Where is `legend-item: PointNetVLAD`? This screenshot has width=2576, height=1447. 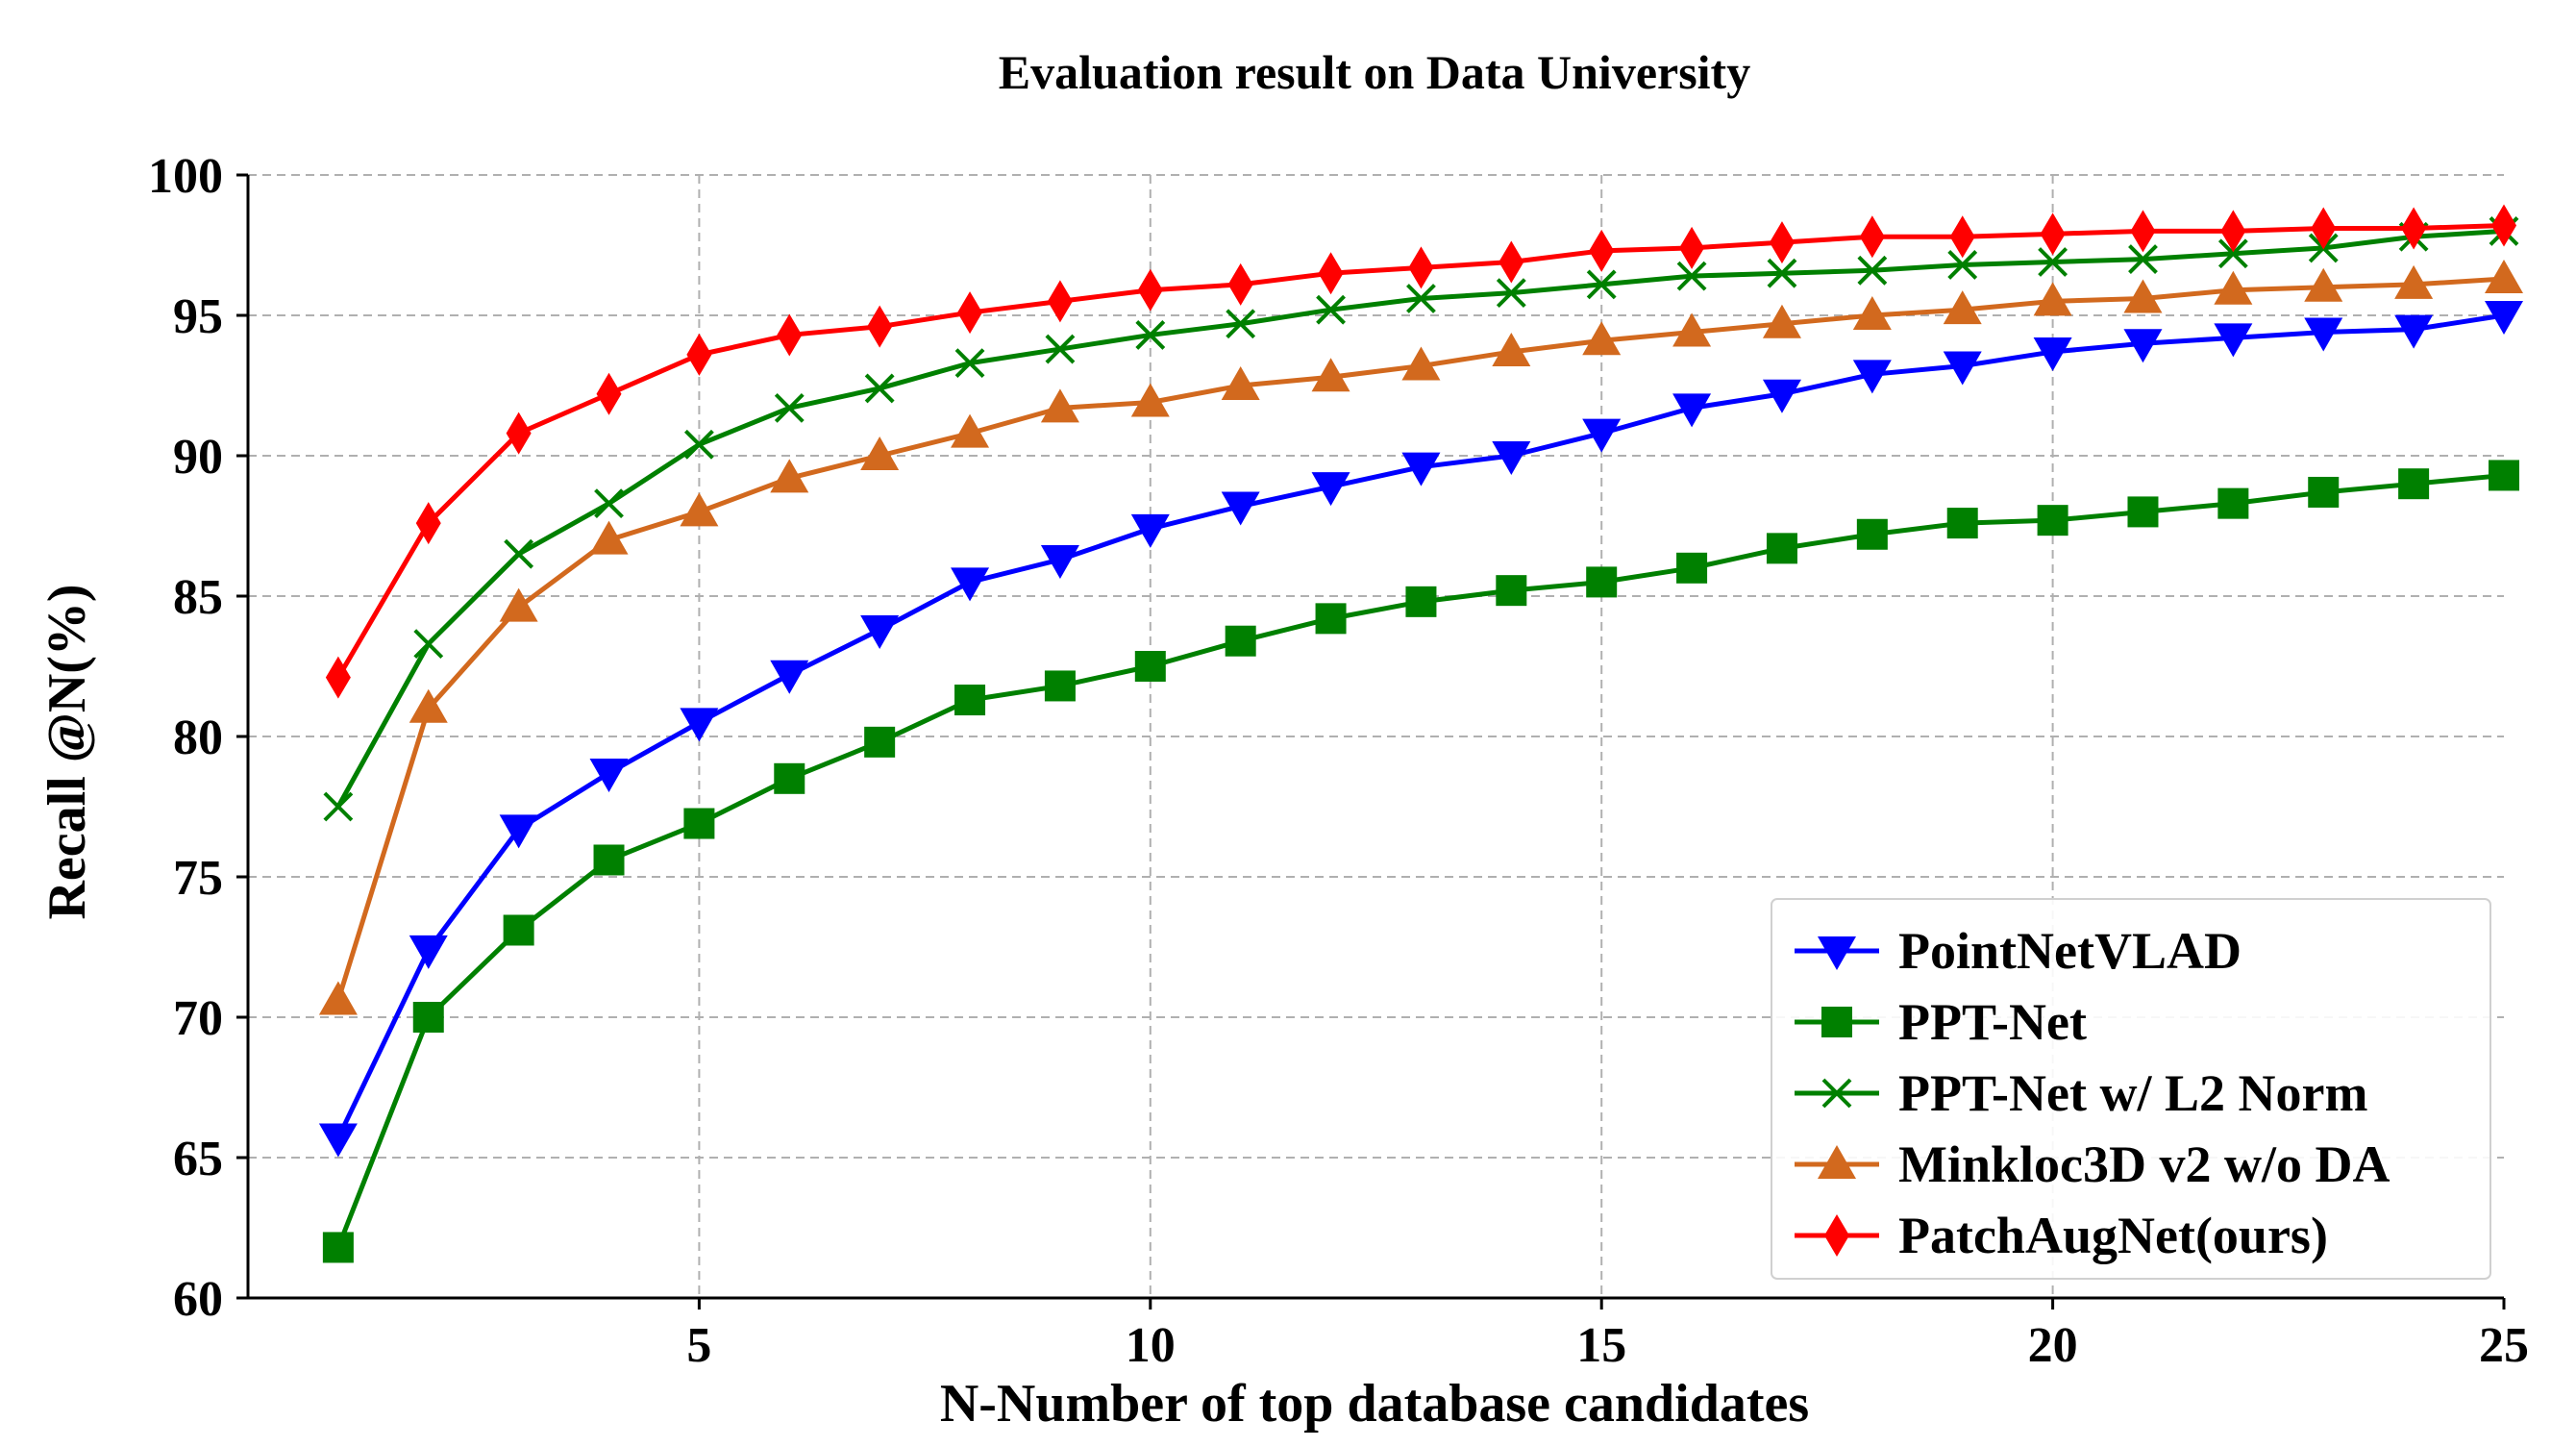 legend-item: PointNetVLAD is located at coordinates (2018, 951).